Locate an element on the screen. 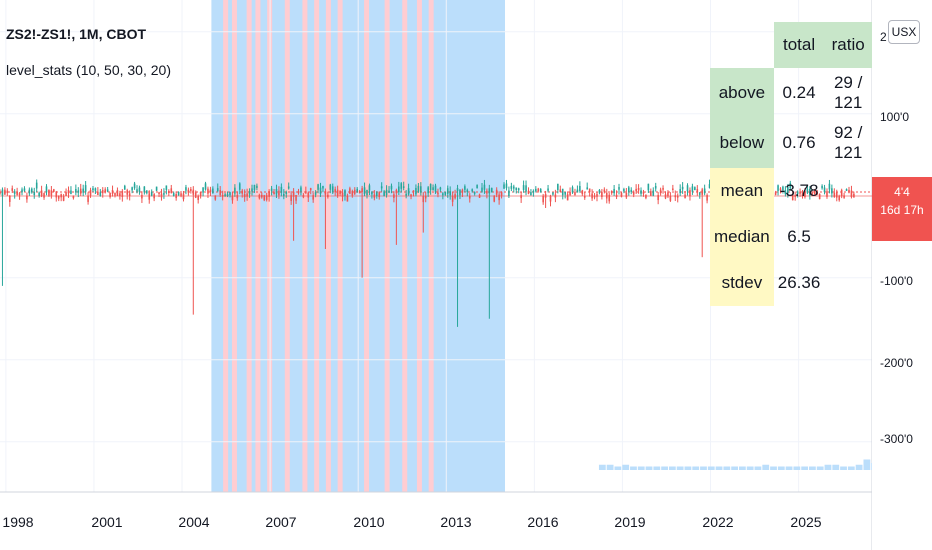  x-tick: 2007 is located at coordinates (281, 522).